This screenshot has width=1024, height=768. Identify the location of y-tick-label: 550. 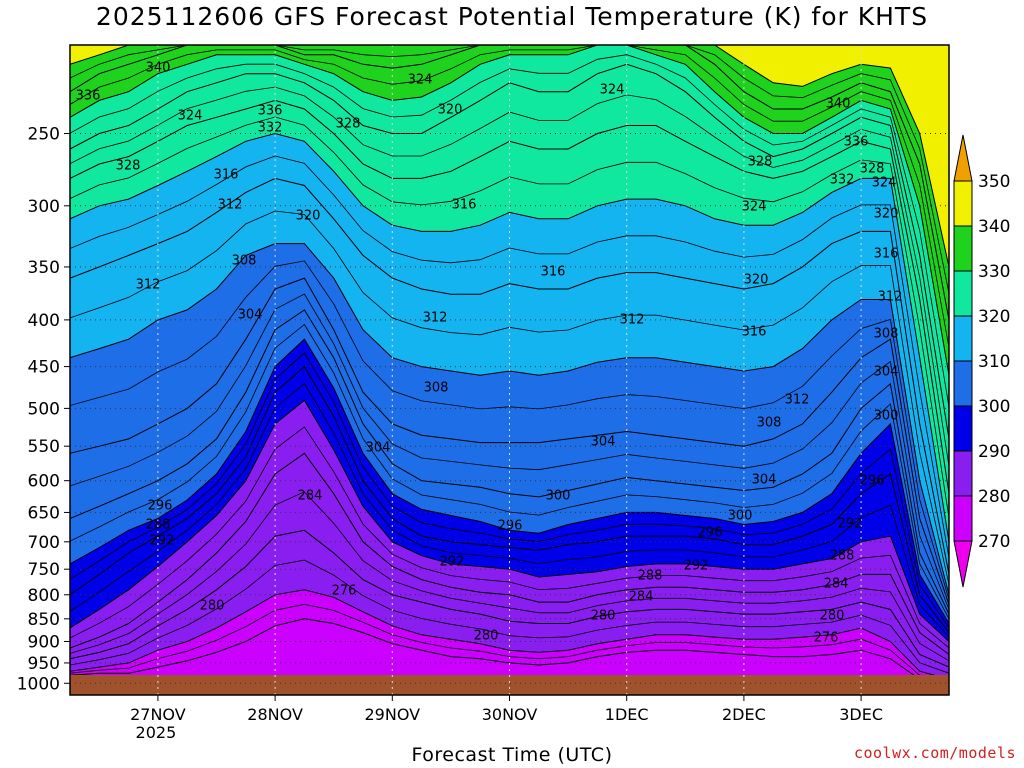
(44, 447).